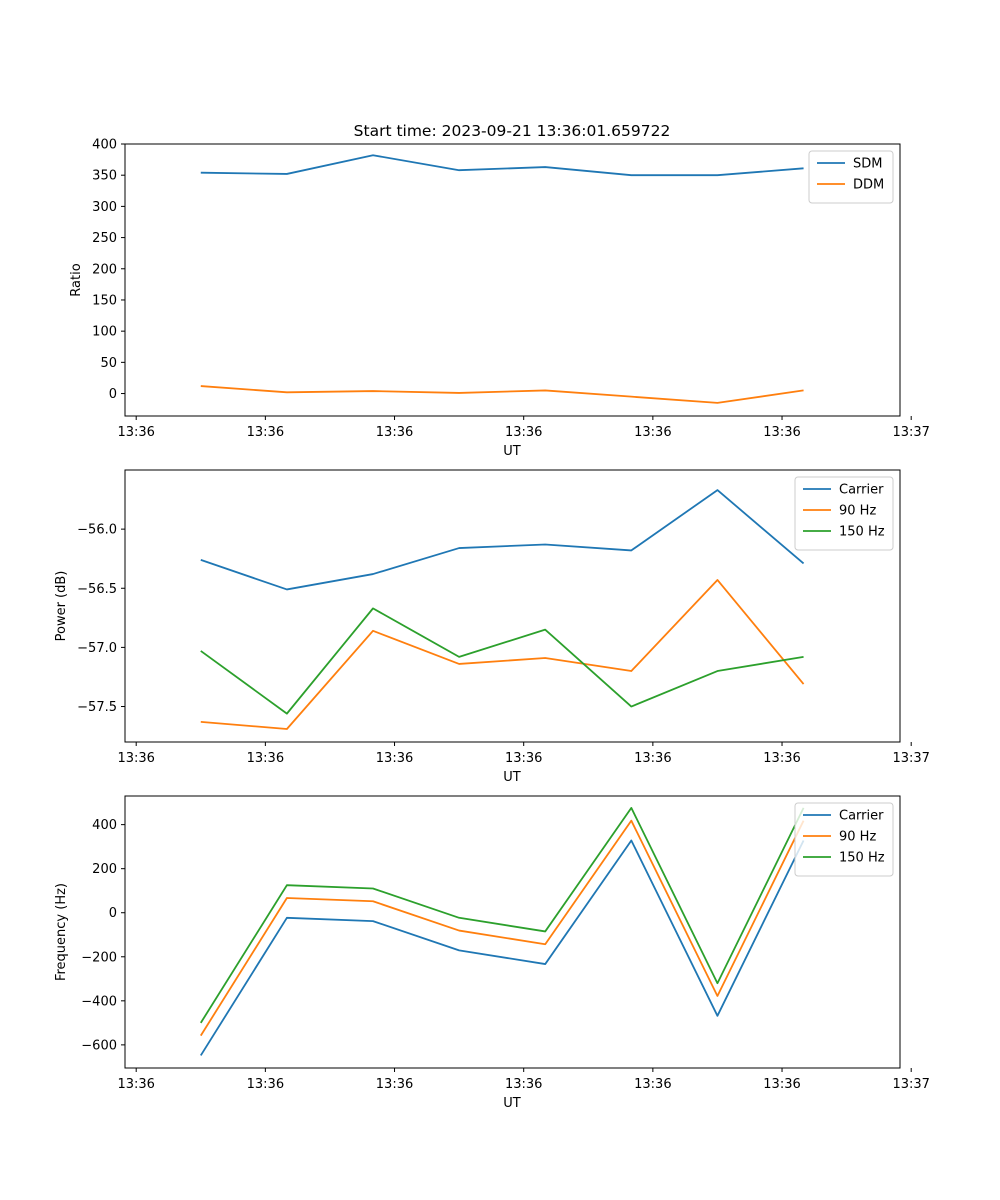 The height and width of the screenshot is (1200, 1000). I want to click on y-axis-label: Power (dB), so click(61, 606).